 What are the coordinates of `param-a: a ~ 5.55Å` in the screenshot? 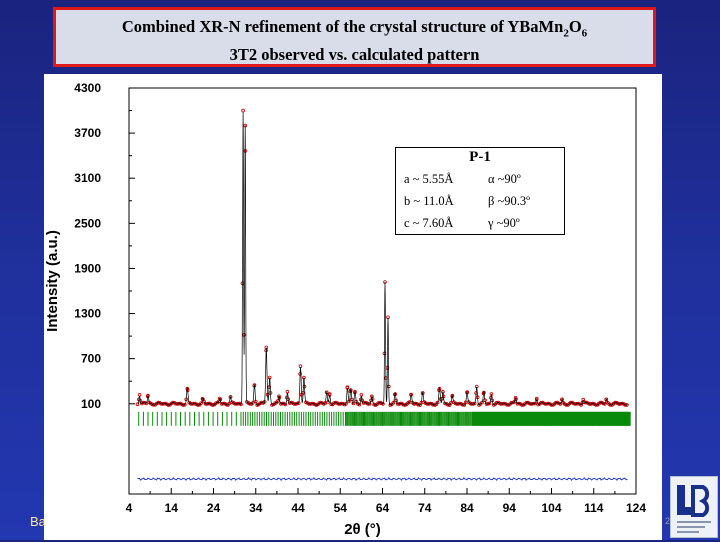 It's located at (429, 179).